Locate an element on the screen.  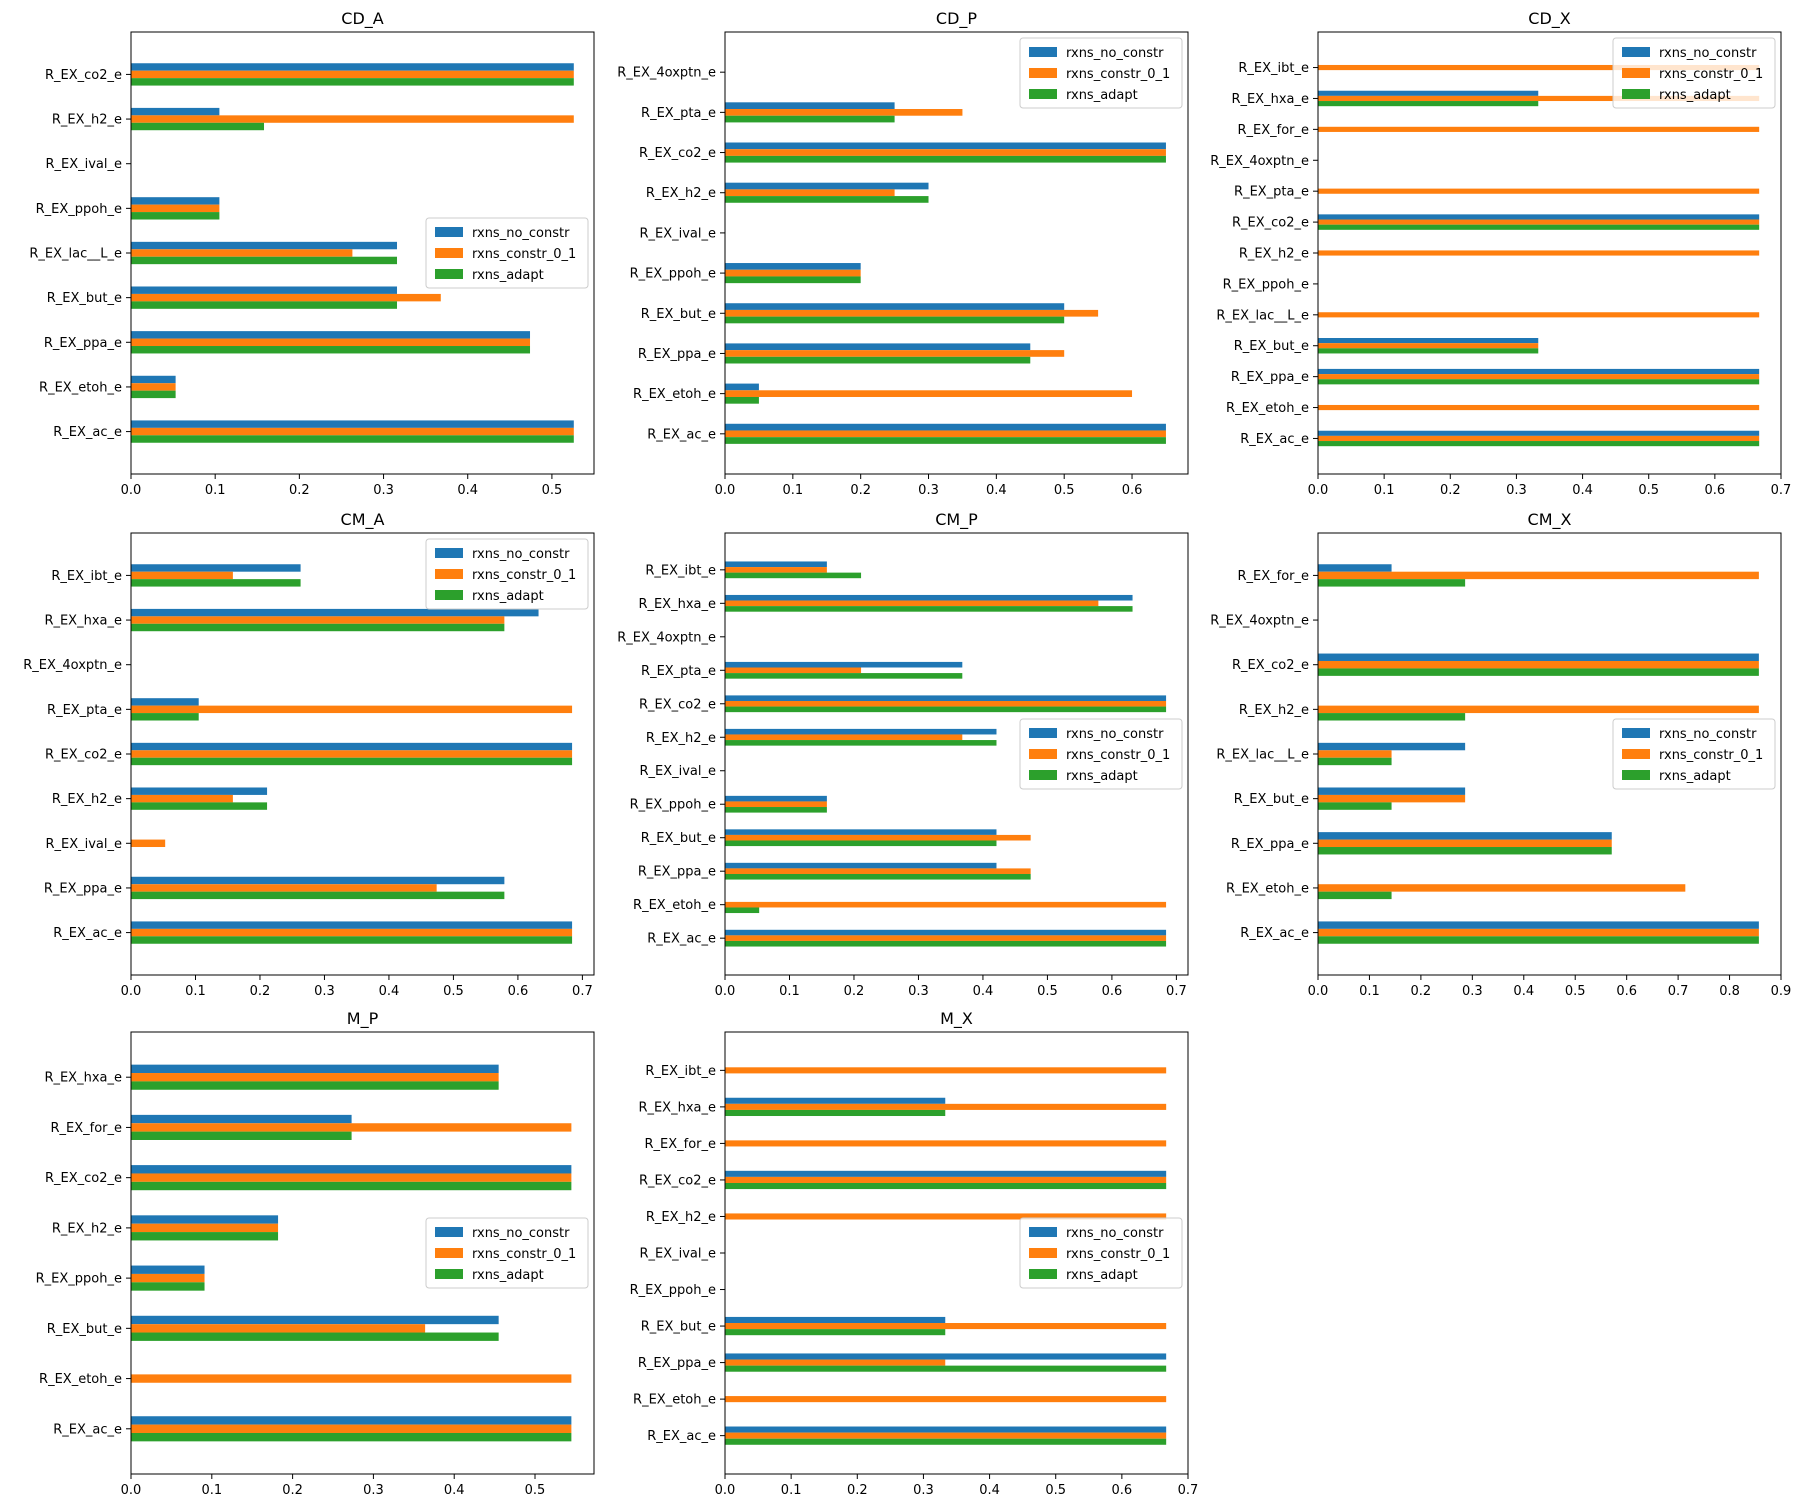
bar-rxns-constr-0-1-r-ex-ival-e is located at coordinates (148, 843).